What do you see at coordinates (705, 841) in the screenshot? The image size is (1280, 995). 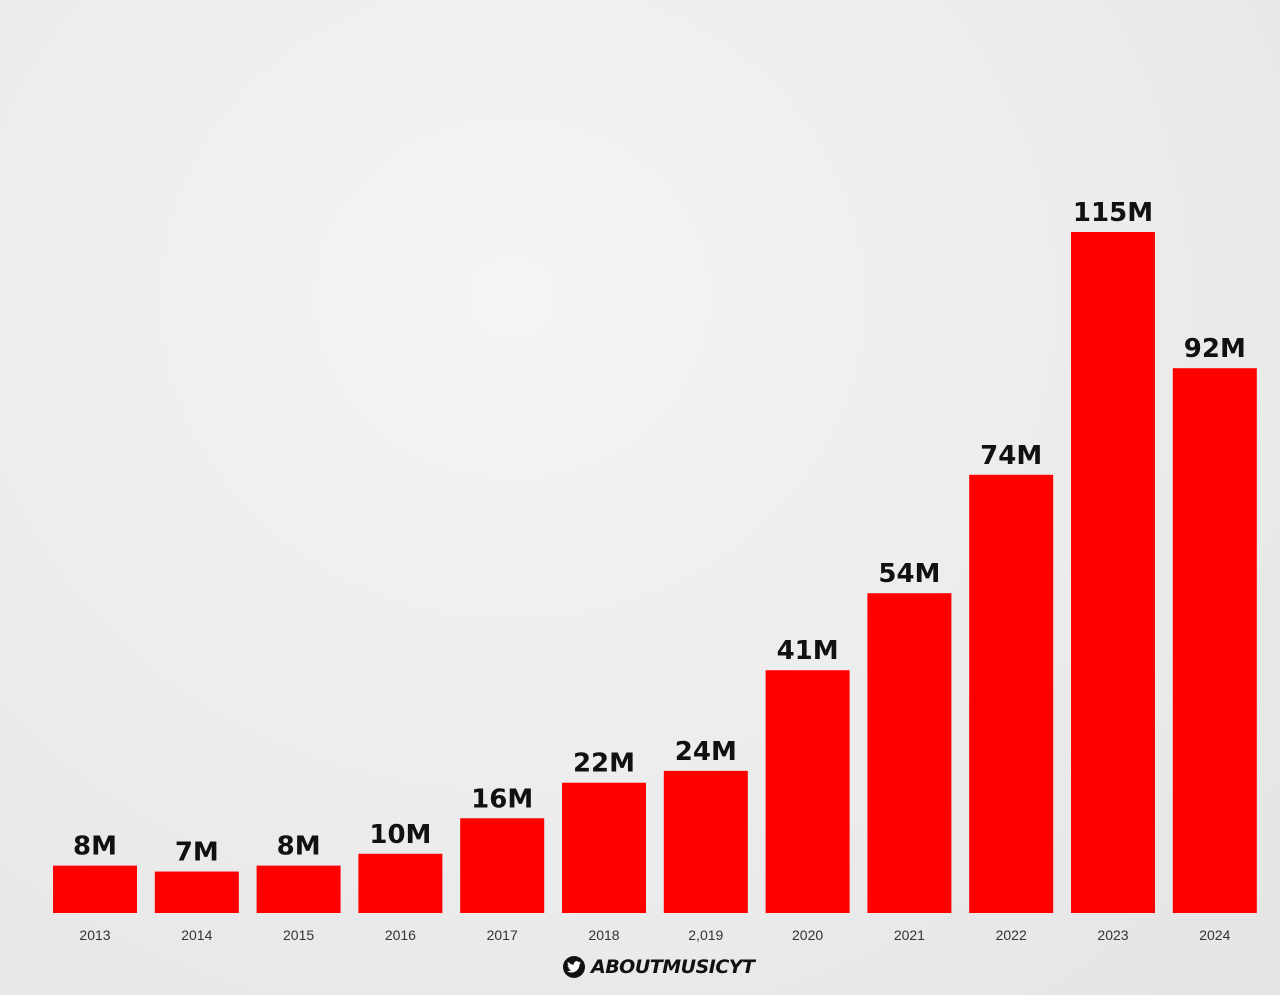 I see `bar-2,019` at bounding box center [705, 841].